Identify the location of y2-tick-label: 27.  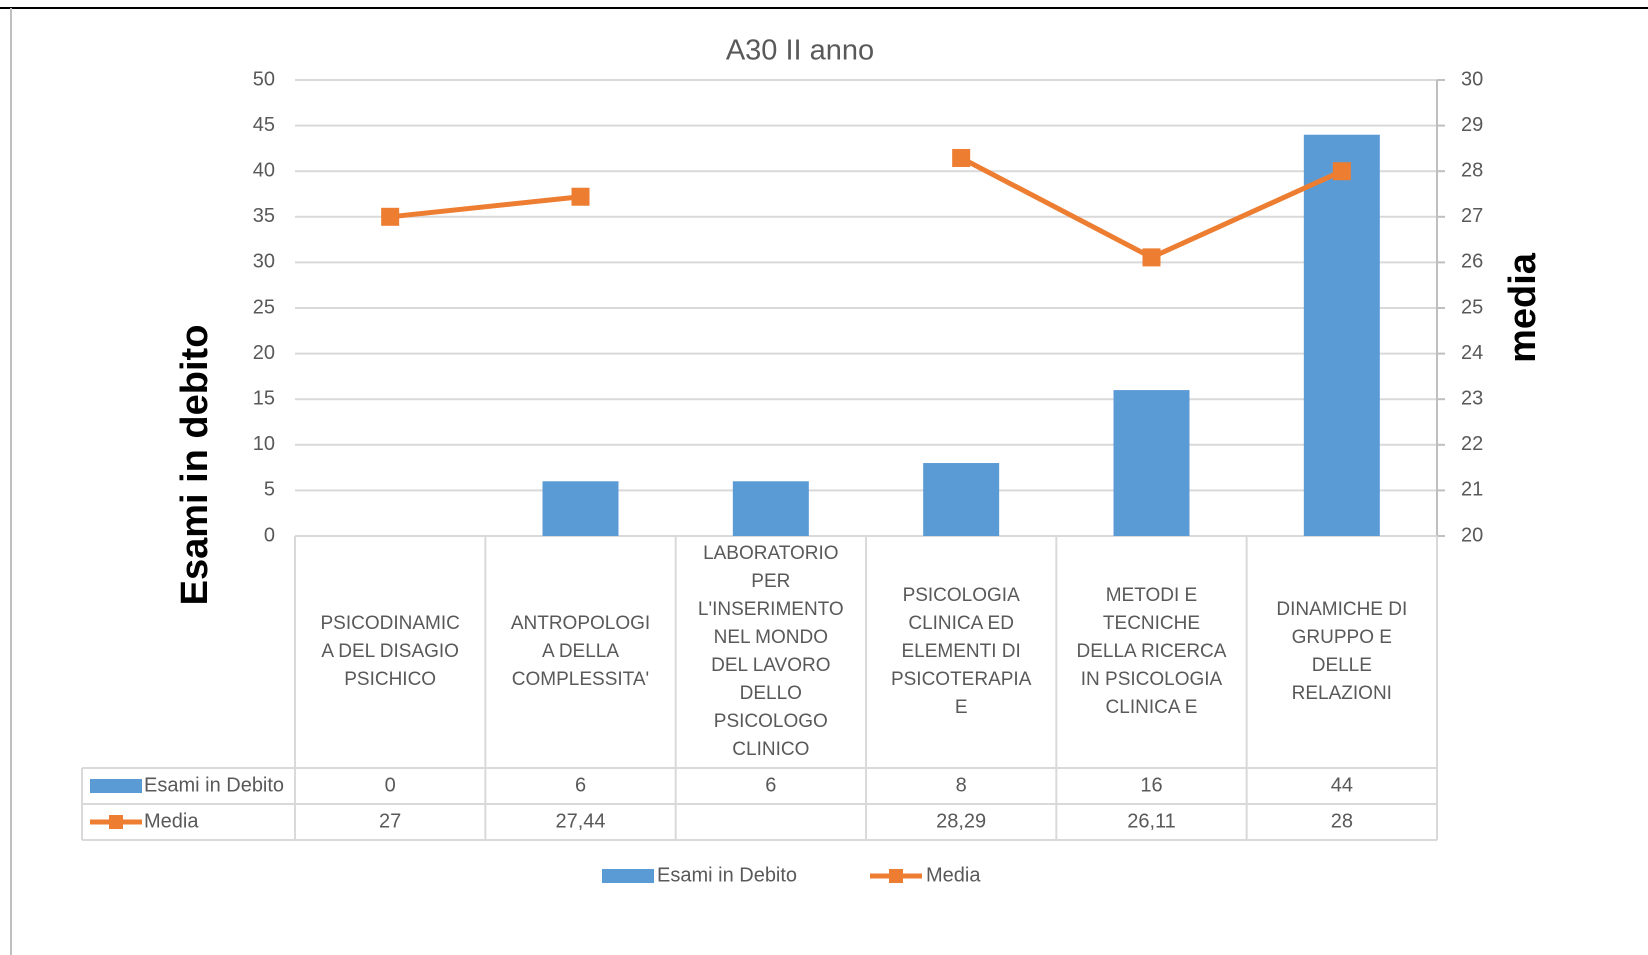
(1472, 216).